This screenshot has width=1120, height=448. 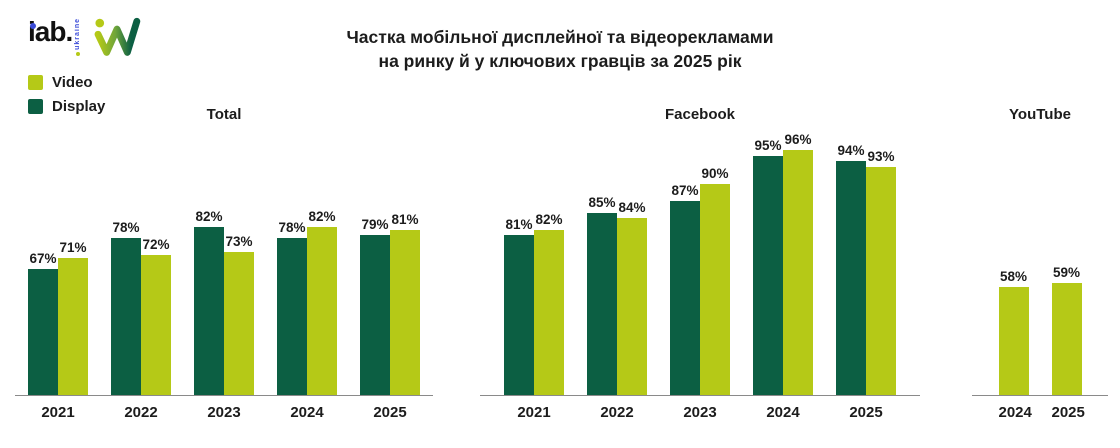 What do you see at coordinates (700, 114) in the screenshot?
I see `chart-title-facebook: Facebook` at bounding box center [700, 114].